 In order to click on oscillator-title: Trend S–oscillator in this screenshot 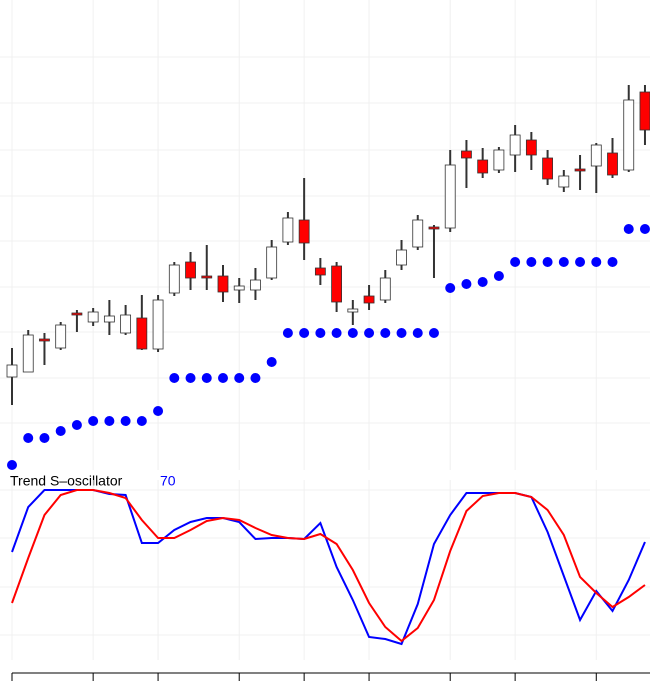, I will do `click(66, 481)`.